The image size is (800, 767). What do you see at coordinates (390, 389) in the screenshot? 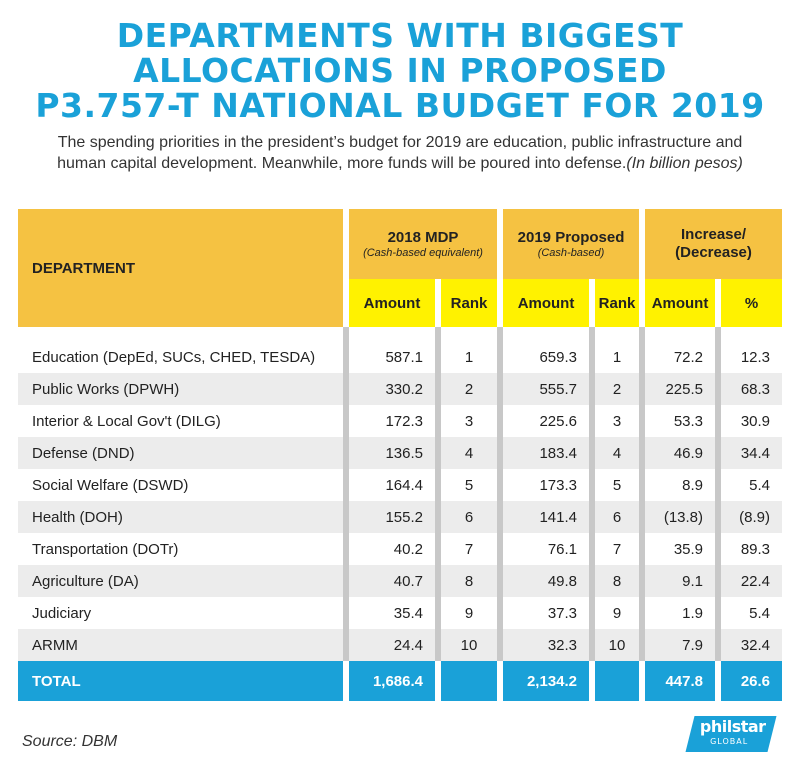
I see `cell-amount-2018: 330.2` at bounding box center [390, 389].